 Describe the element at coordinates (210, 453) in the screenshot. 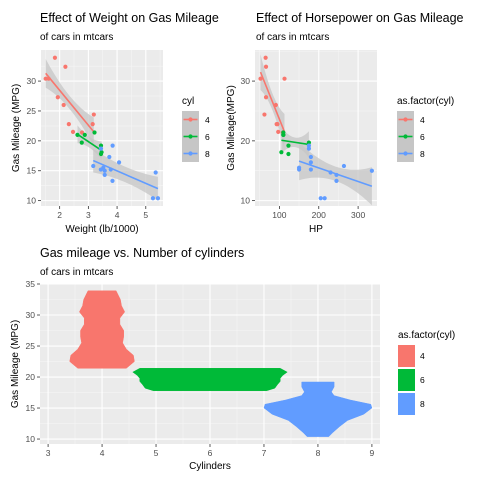

I see `x-tick-label: 6` at that location.